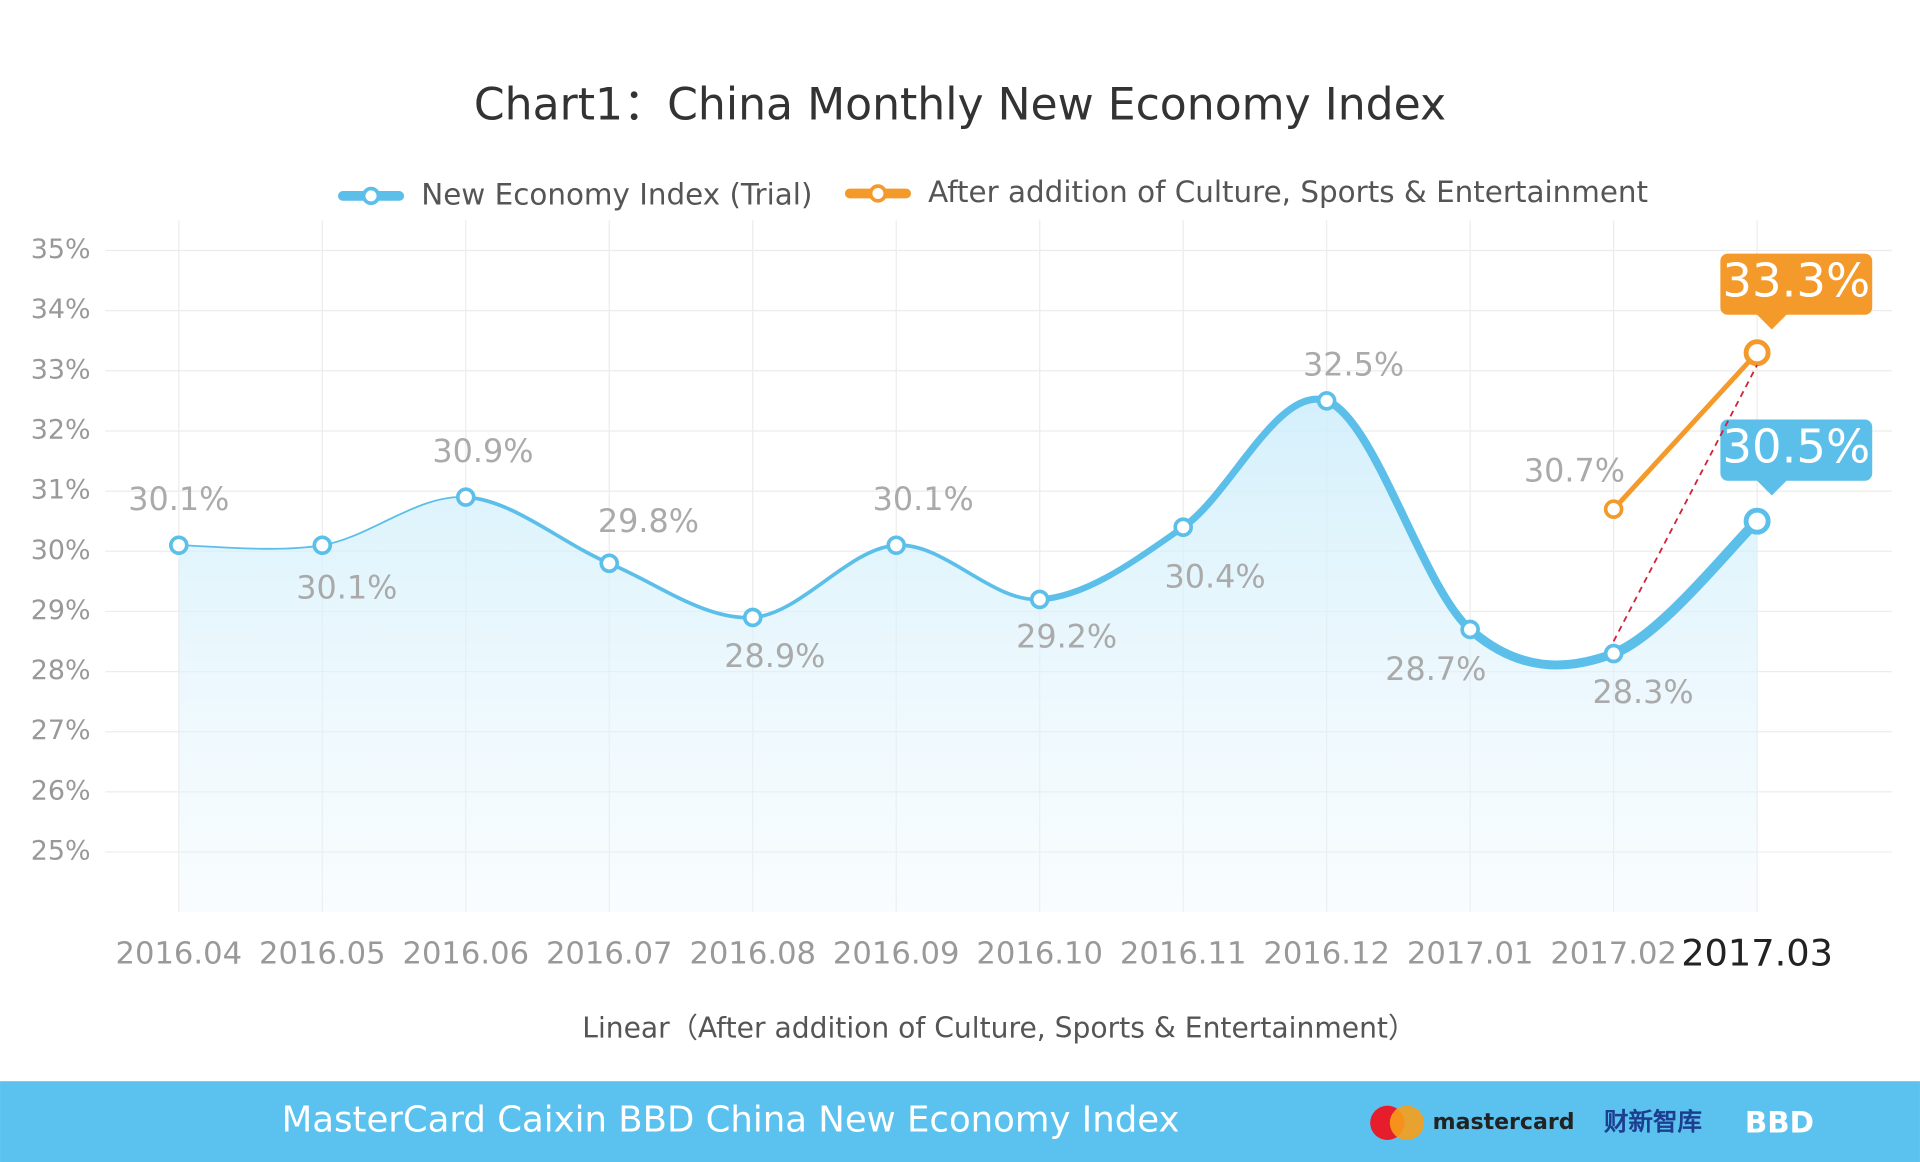 This screenshot has width=1920, height=1162. I want to click on data-label: 29.2%, so click(1066, 637).